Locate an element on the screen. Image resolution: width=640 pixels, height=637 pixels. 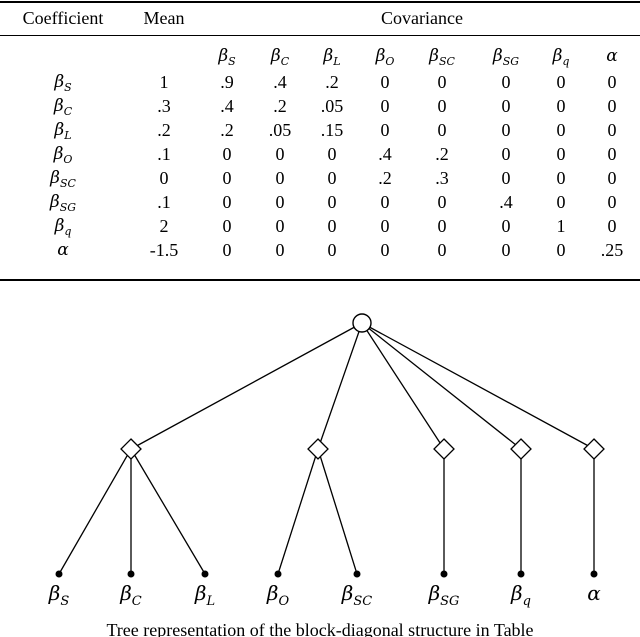
row-label-4-symbol: β is located at coordinates (55, 178).